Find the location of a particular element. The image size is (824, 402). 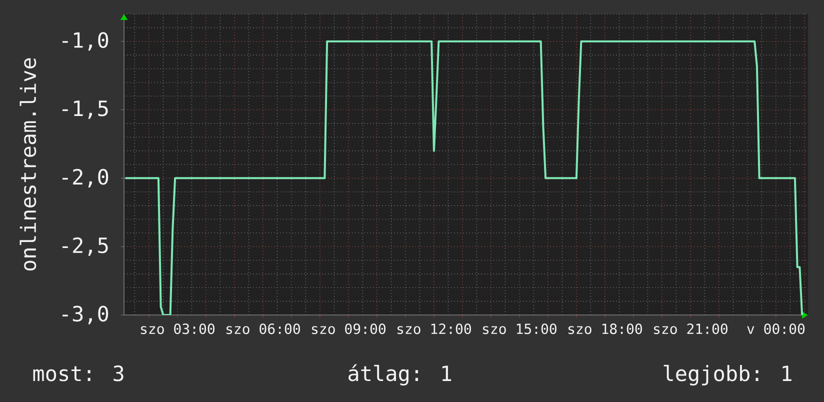

x-tick-label: szo 06:00 is located at coordinates (263, 329).